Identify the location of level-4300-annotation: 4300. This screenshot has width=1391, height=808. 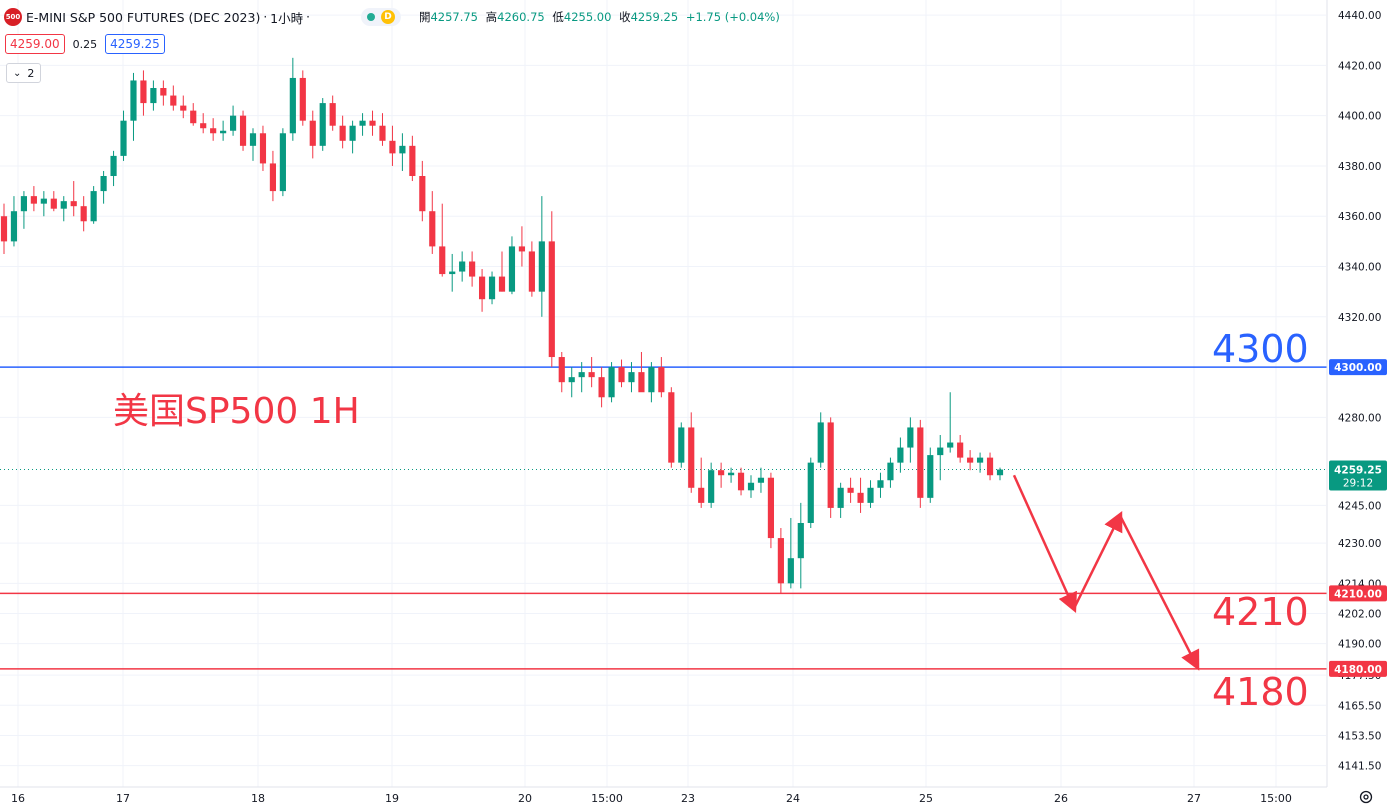
(1260, 349).